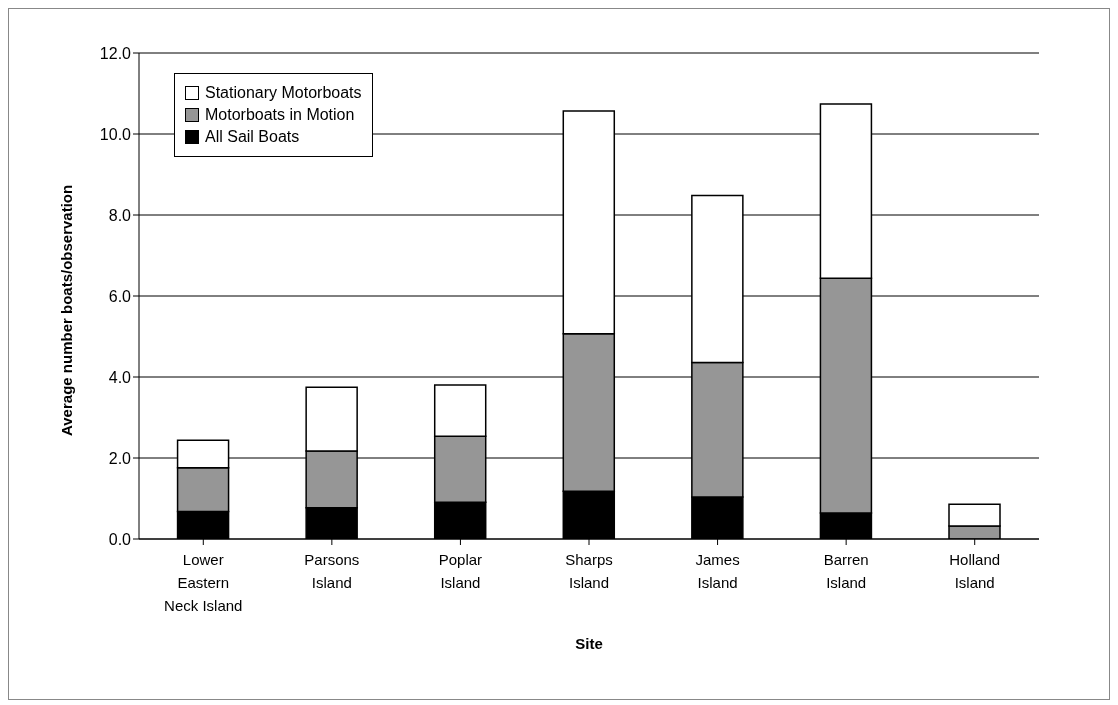 This screenshot has height=705, width=1118. What do you see at coordinates (203, 582) in the screenshot?
I see `x-tick-label: Lower Eastern Neck Island` at bounding box center [203, 582].